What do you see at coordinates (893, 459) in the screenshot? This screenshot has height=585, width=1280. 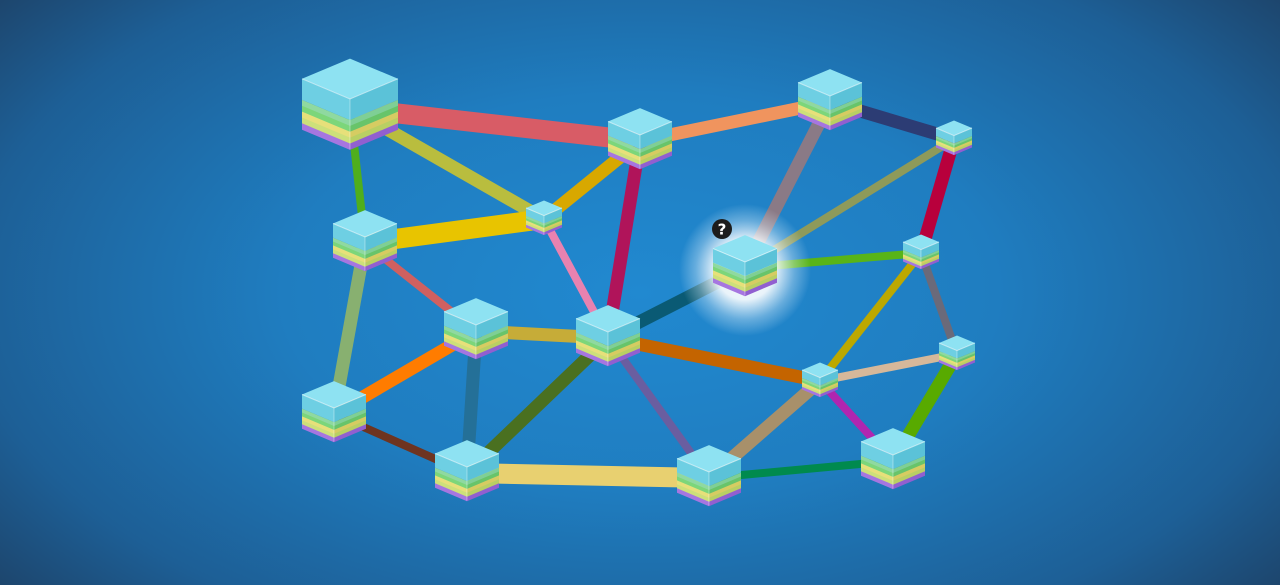 I see `node-n16` at bounding box center [893, 459].